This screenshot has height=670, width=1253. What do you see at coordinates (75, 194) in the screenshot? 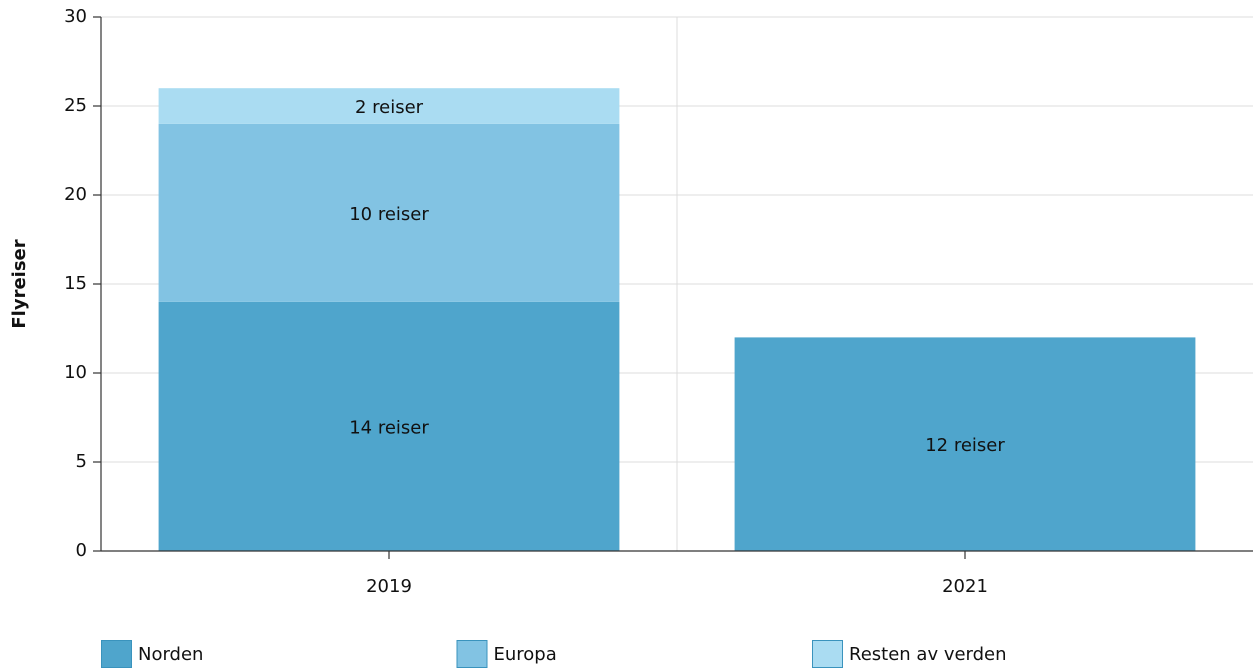
I see `y-tick-label: 20` at bounding box center [75, 194].